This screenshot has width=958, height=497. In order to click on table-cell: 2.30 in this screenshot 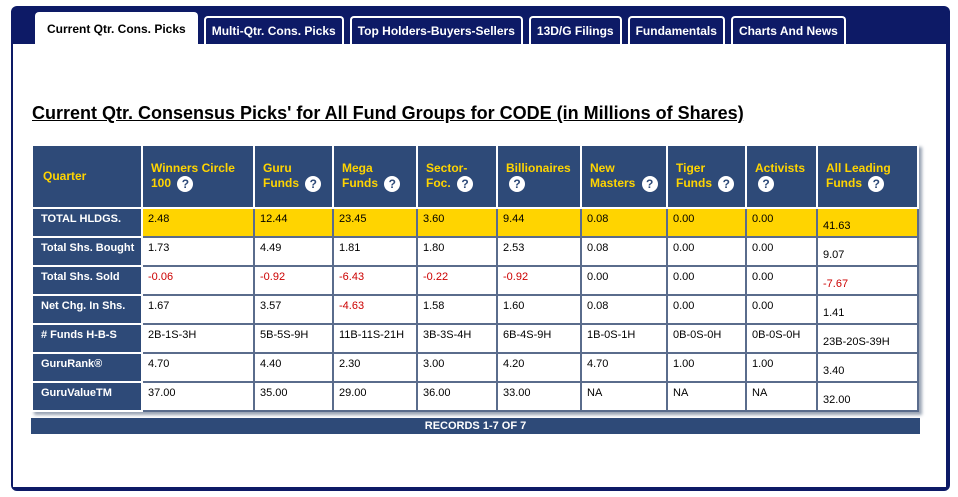, I will do `click(375, 367)`.